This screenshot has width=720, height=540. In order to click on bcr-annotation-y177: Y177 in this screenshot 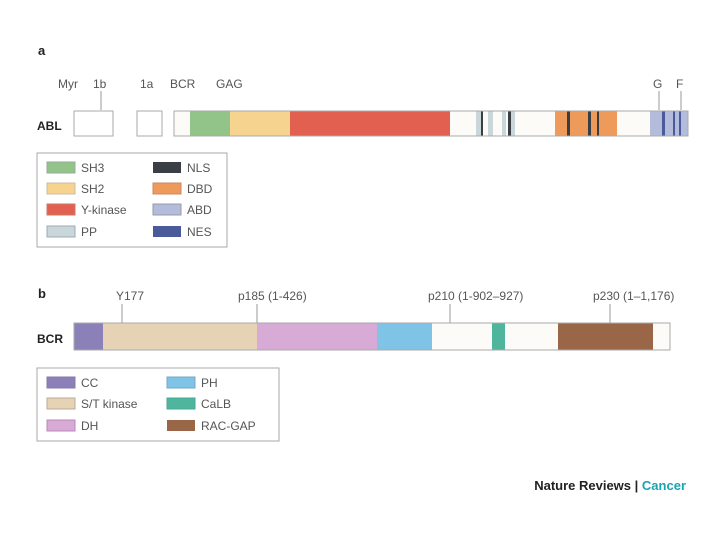, I will do `click(130, 296)`.